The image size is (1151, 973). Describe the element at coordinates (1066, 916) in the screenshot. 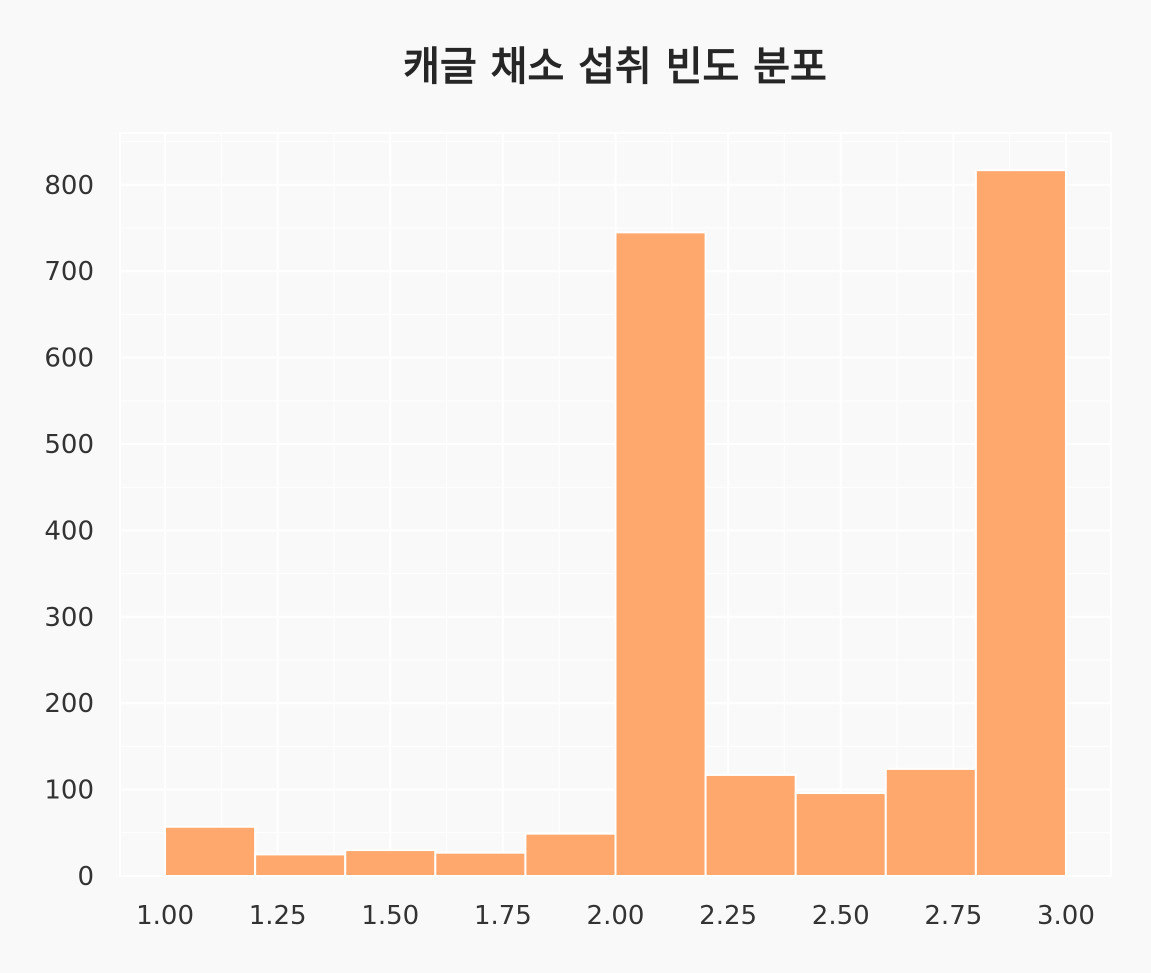

I see `x-tick-label: 3.00` at that location.